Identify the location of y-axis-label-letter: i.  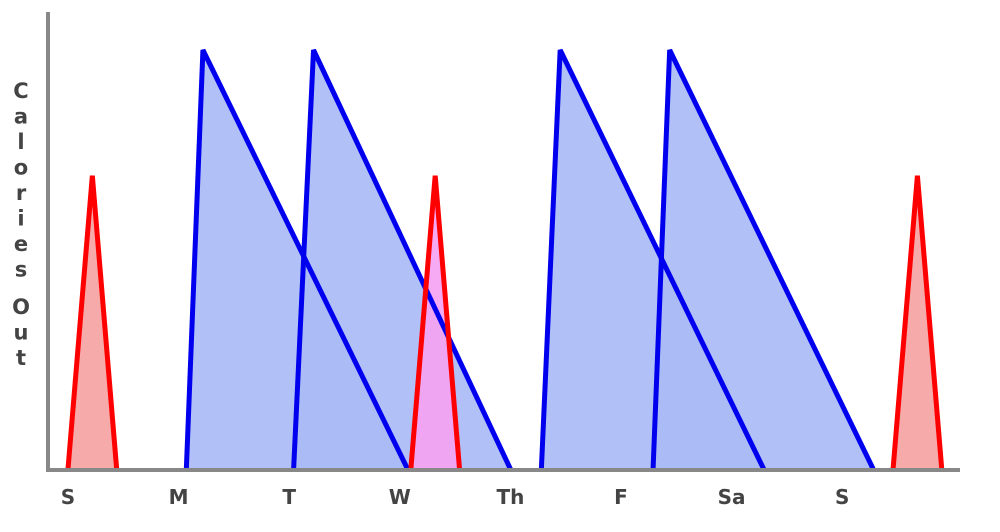
(20, 219).